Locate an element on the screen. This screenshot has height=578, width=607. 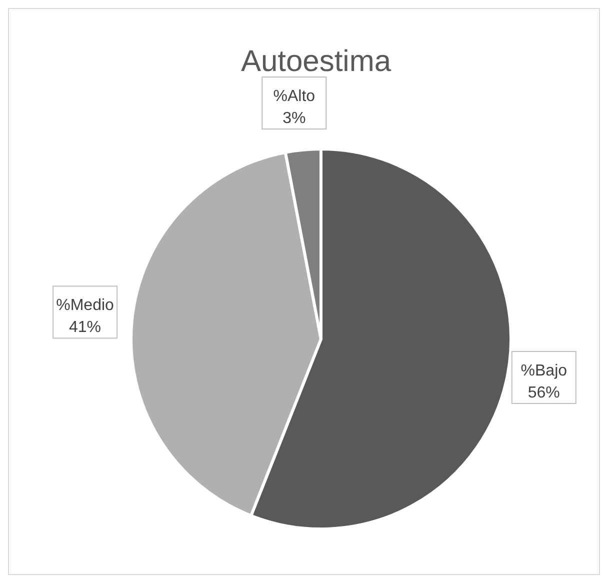
slice-label: %Medio is located at coordinates (85, 305).